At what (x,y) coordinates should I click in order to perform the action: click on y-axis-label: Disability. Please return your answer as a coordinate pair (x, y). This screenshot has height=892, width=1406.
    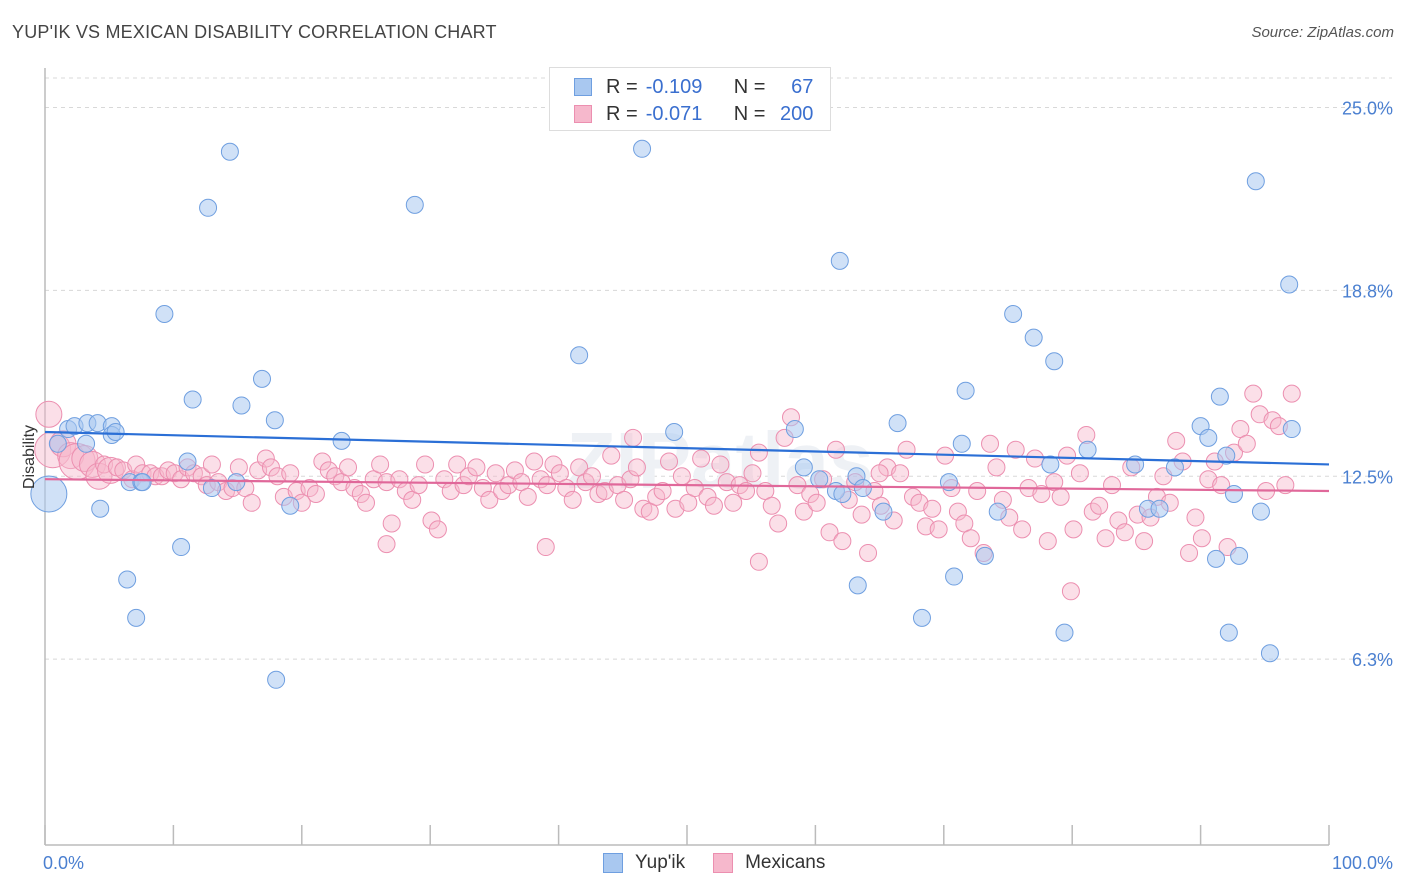
    Looking at the image, I should click on (29, 457).